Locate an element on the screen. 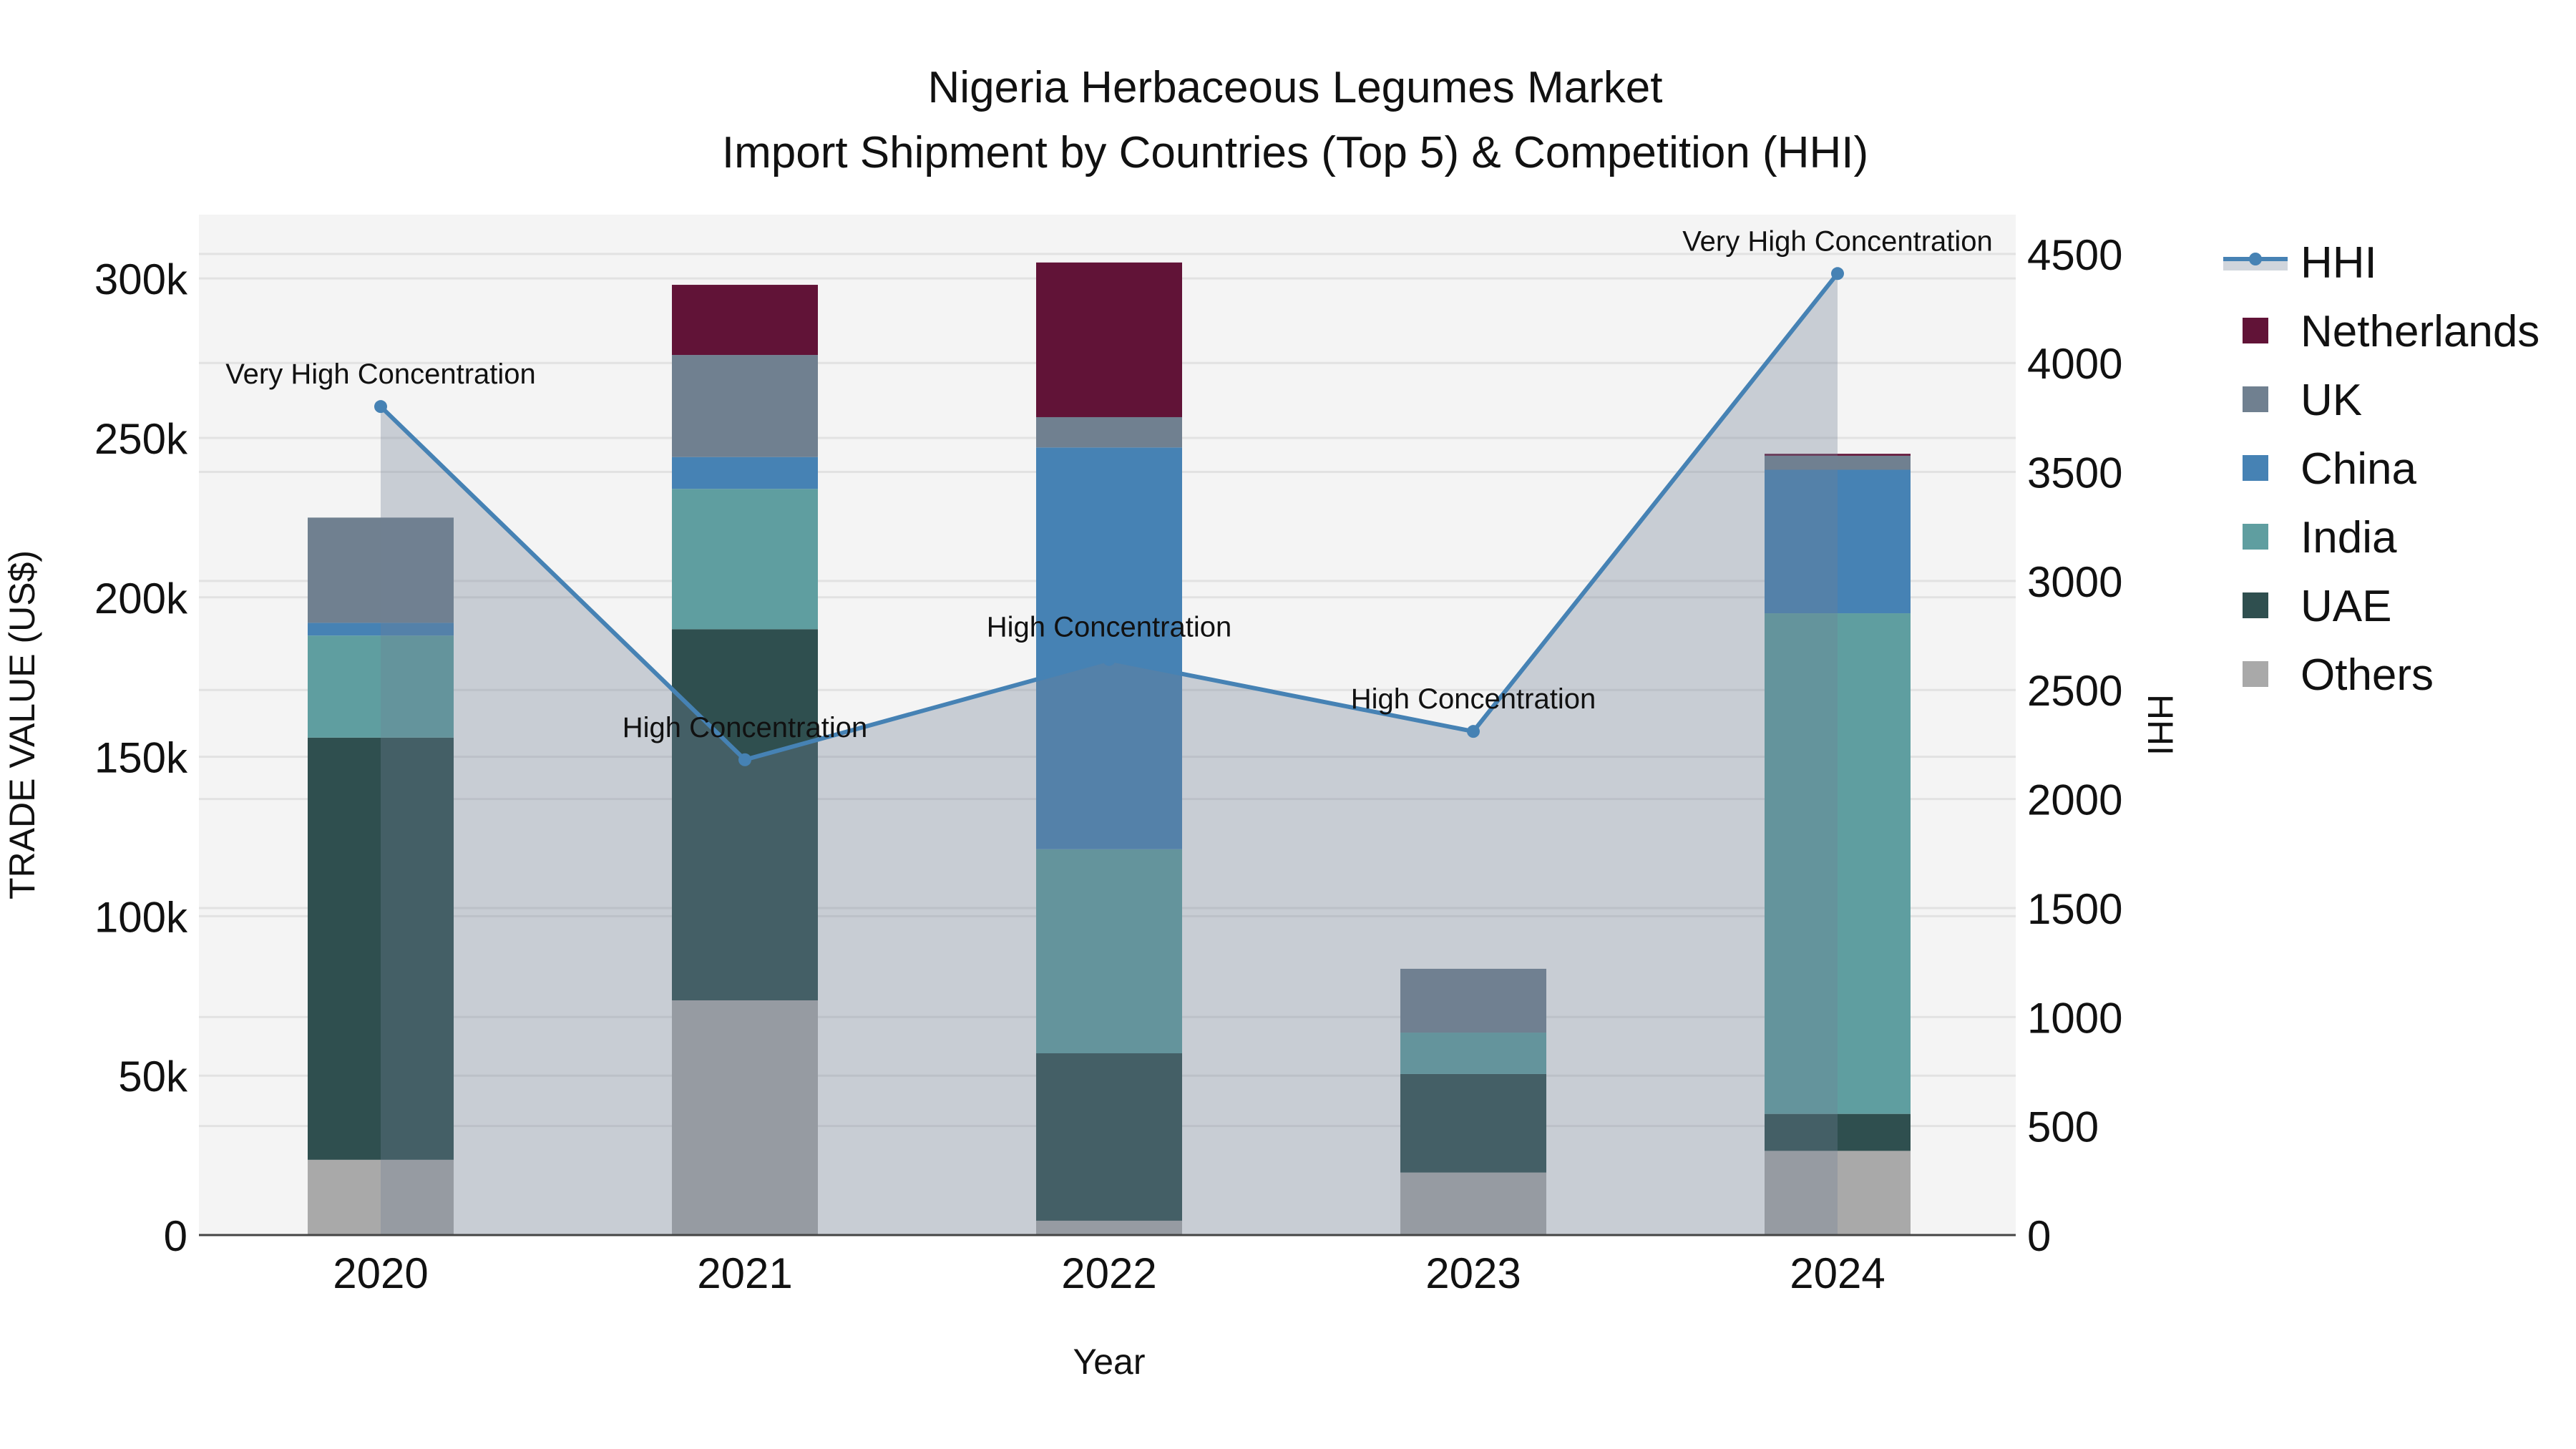  x-tick-label: 2022 is located at coordinates (1108, 1273).